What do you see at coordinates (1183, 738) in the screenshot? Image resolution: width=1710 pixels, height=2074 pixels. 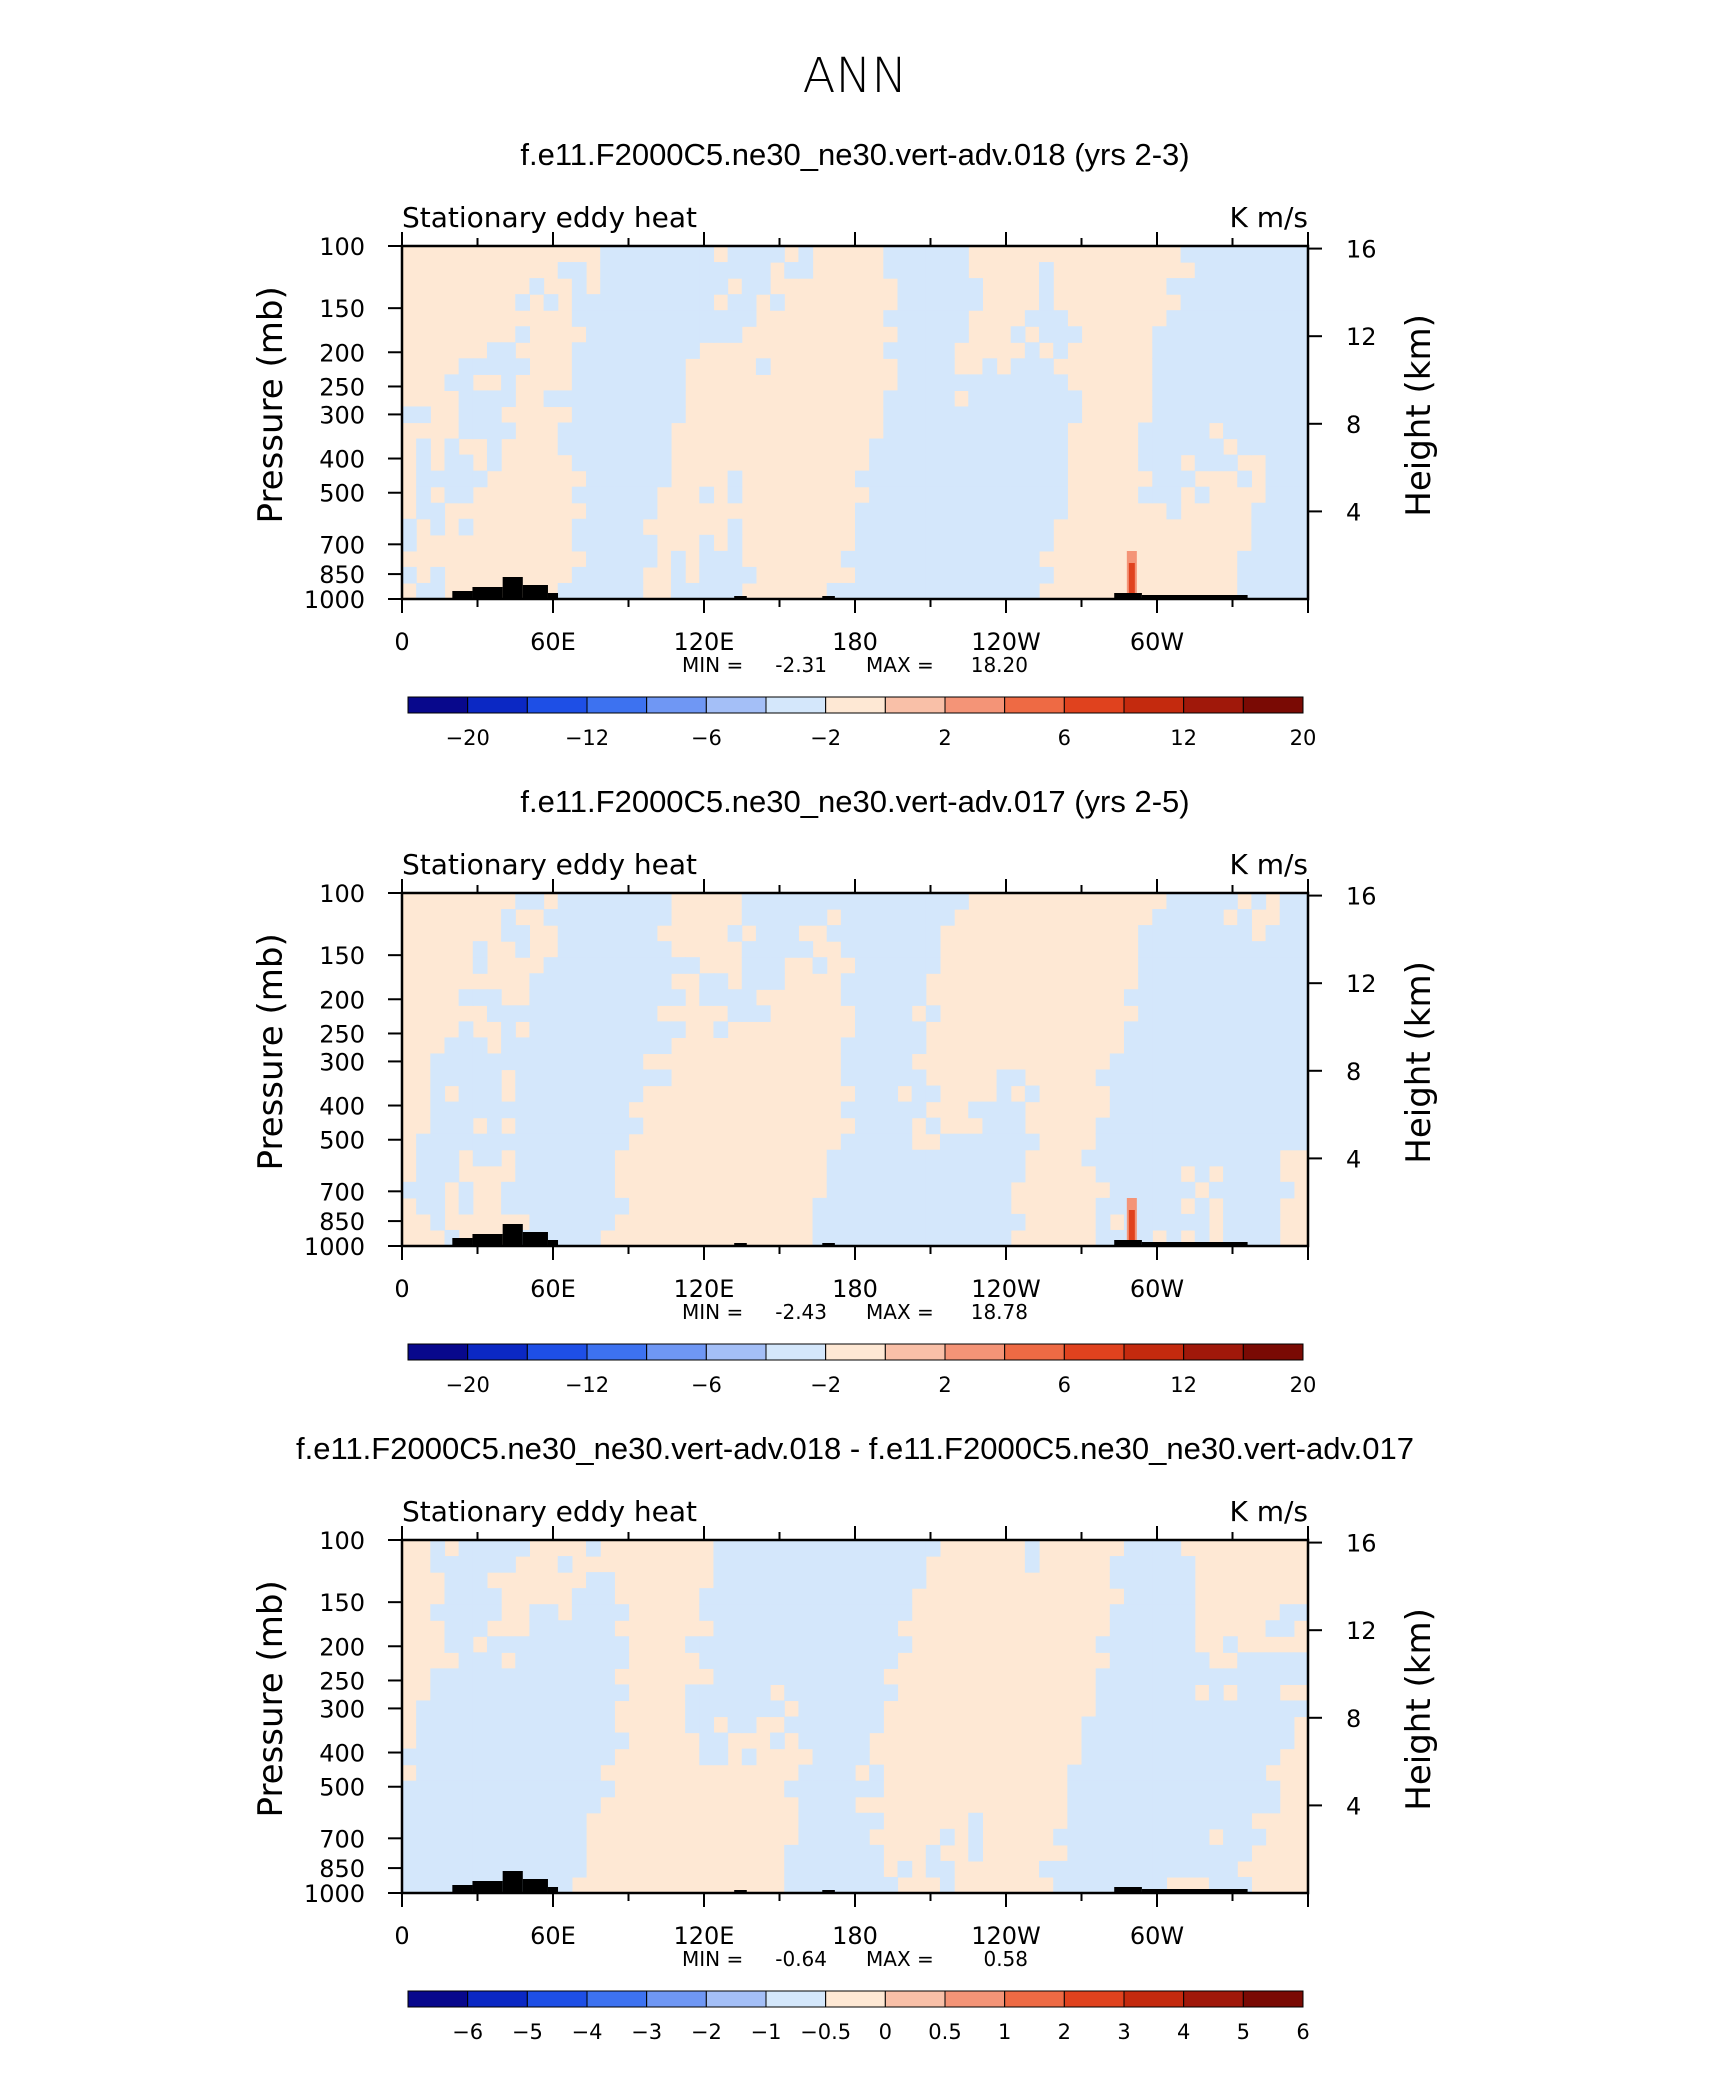 I see `colorbar-label: 12` at bounding box center [1183, 738].